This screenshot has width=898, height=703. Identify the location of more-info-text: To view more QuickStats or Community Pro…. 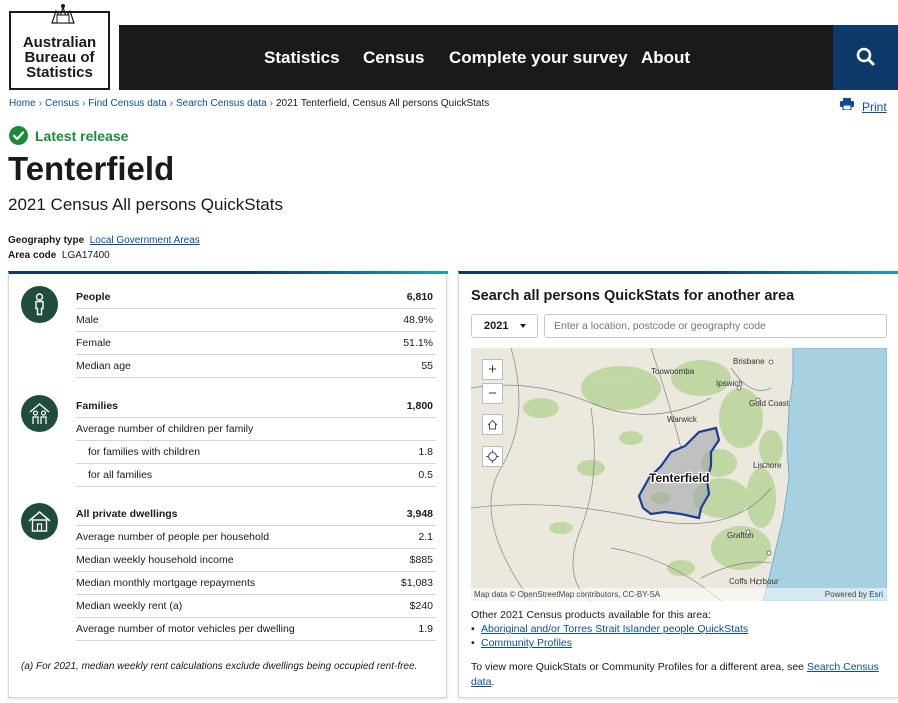
(675, 674).